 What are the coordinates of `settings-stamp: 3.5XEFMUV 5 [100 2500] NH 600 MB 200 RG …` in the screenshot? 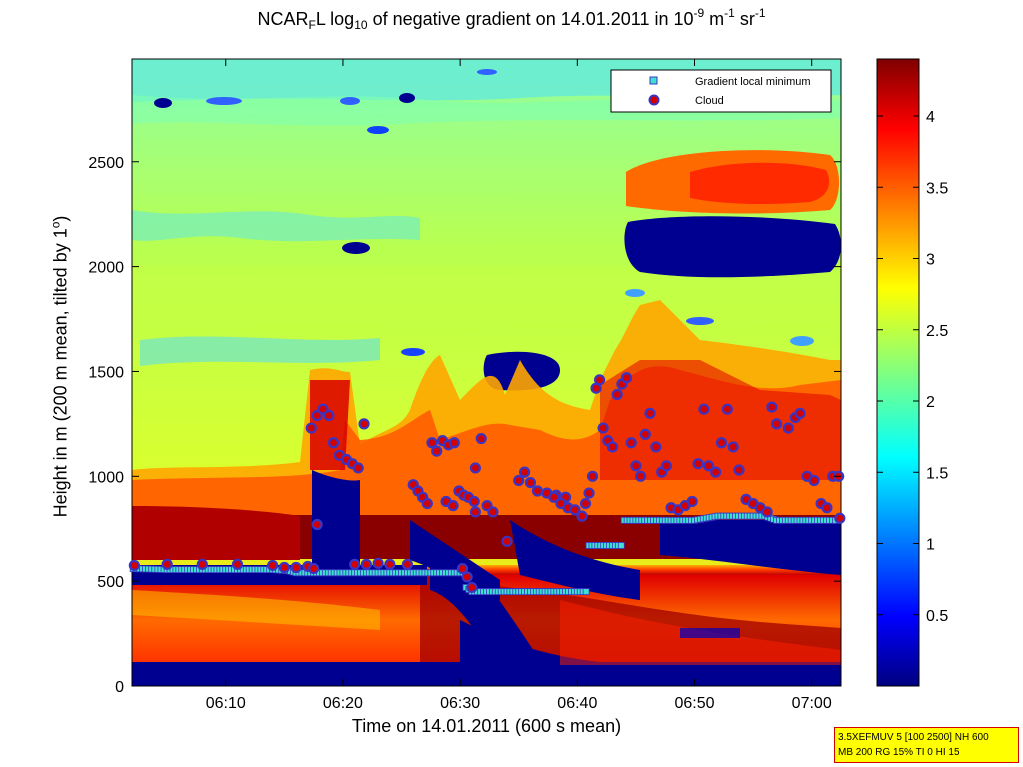 It's located at (926, 745).